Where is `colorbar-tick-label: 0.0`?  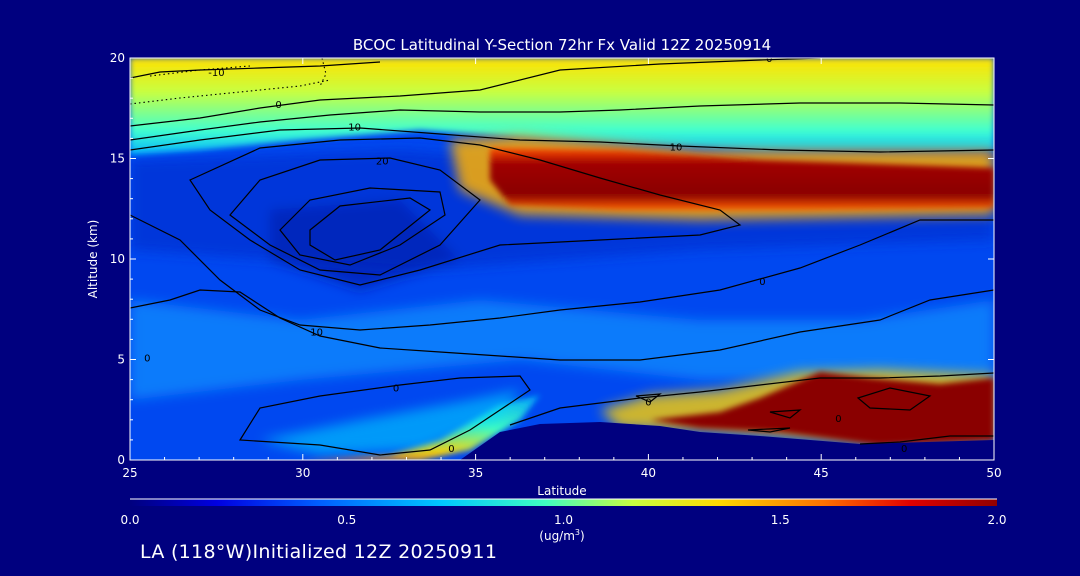
colorbar-tick-label: 0.0 is located at coordinates (129, 520).